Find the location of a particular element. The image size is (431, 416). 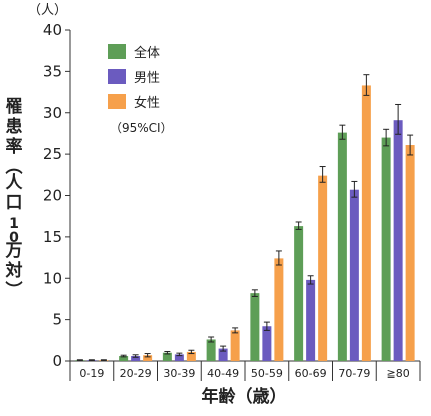

legend-label: 男性 is located at coordinates (147, 78).